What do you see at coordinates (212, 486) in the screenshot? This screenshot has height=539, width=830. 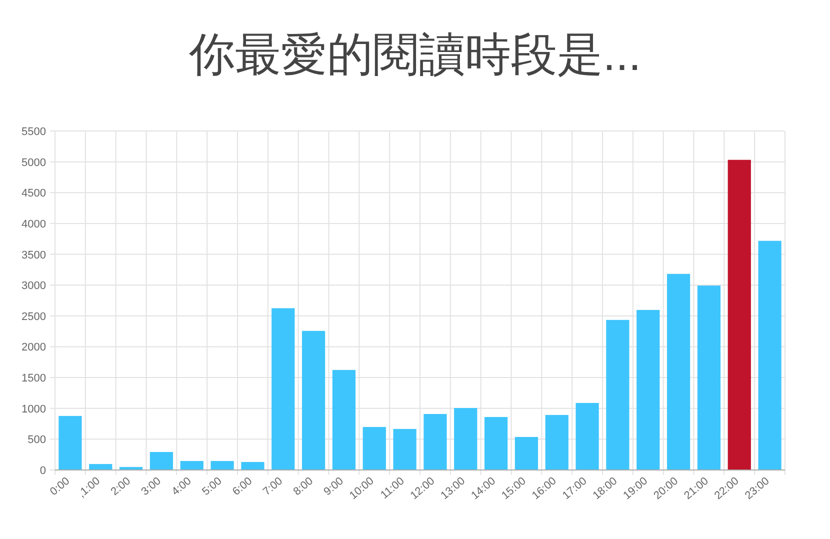 I see `x-tick-label: 5:00` at bounding box center [212, 486].